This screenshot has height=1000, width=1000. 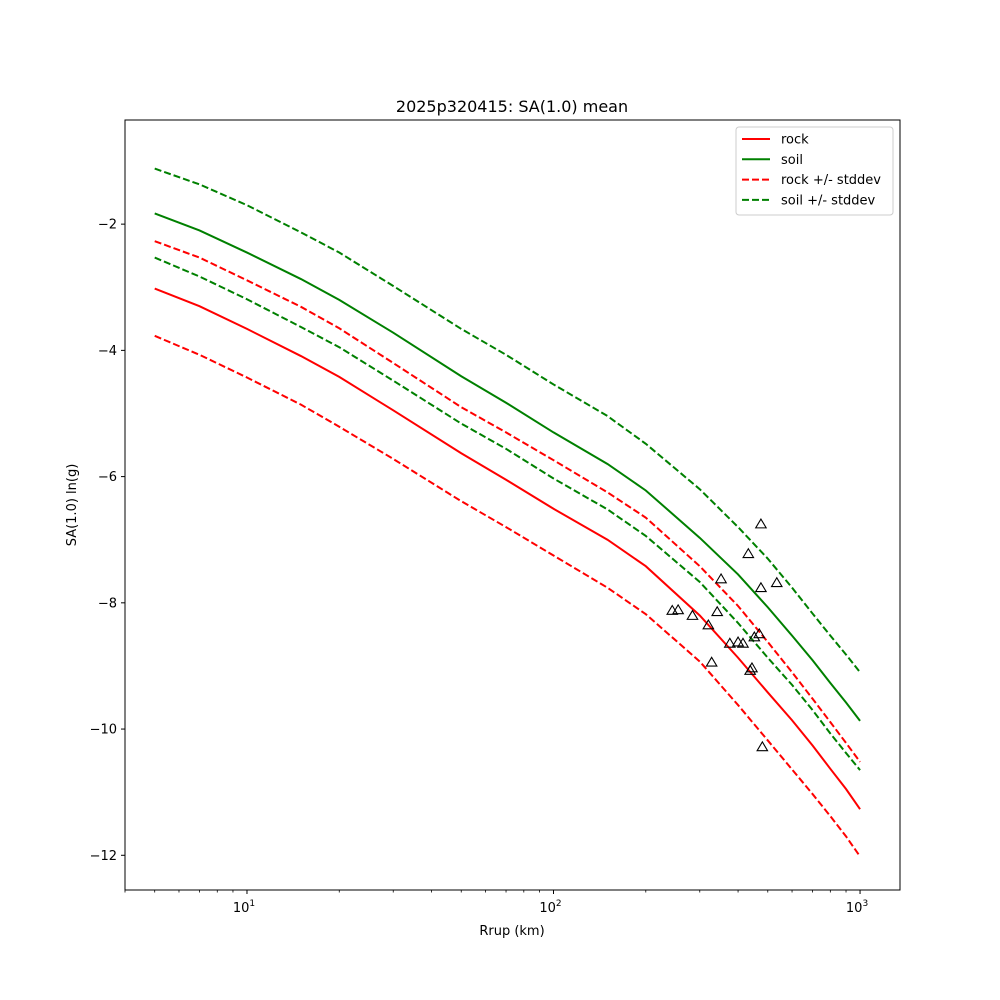 I want to click on legend-label: rock, so click(x=795, y=140).